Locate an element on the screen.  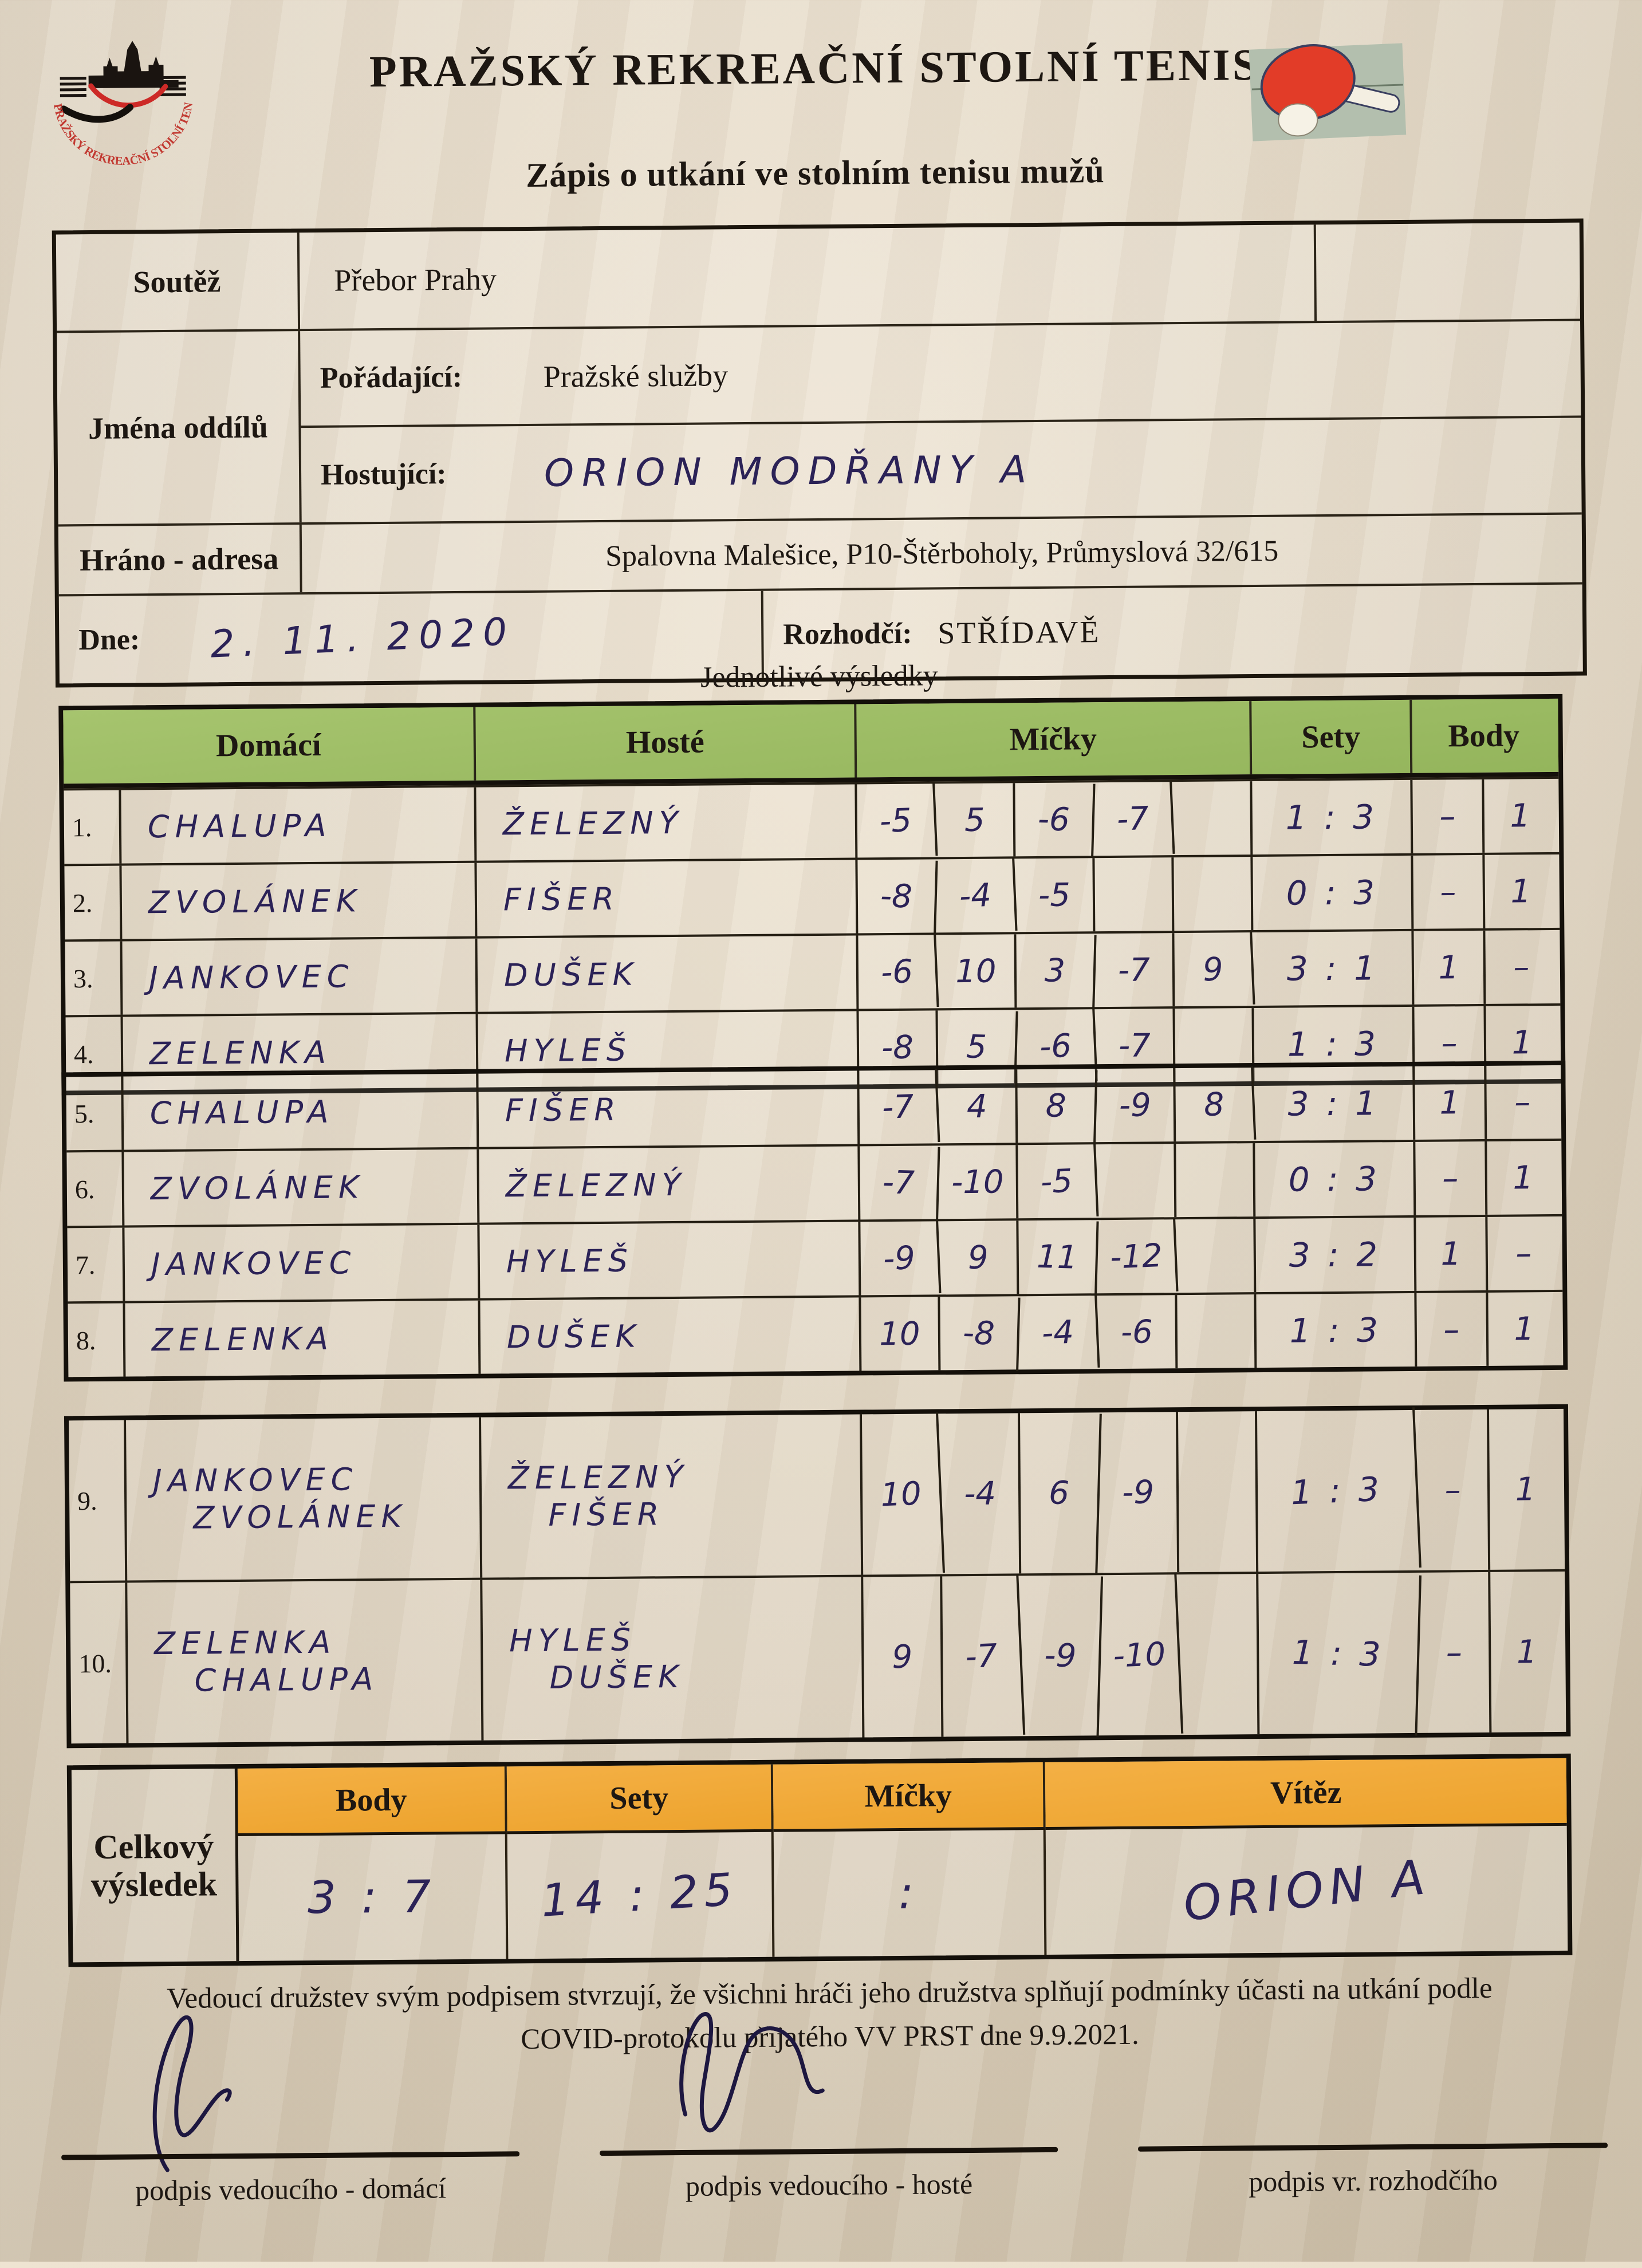
signature-line-domaci is located at coordinates (290, 2155).